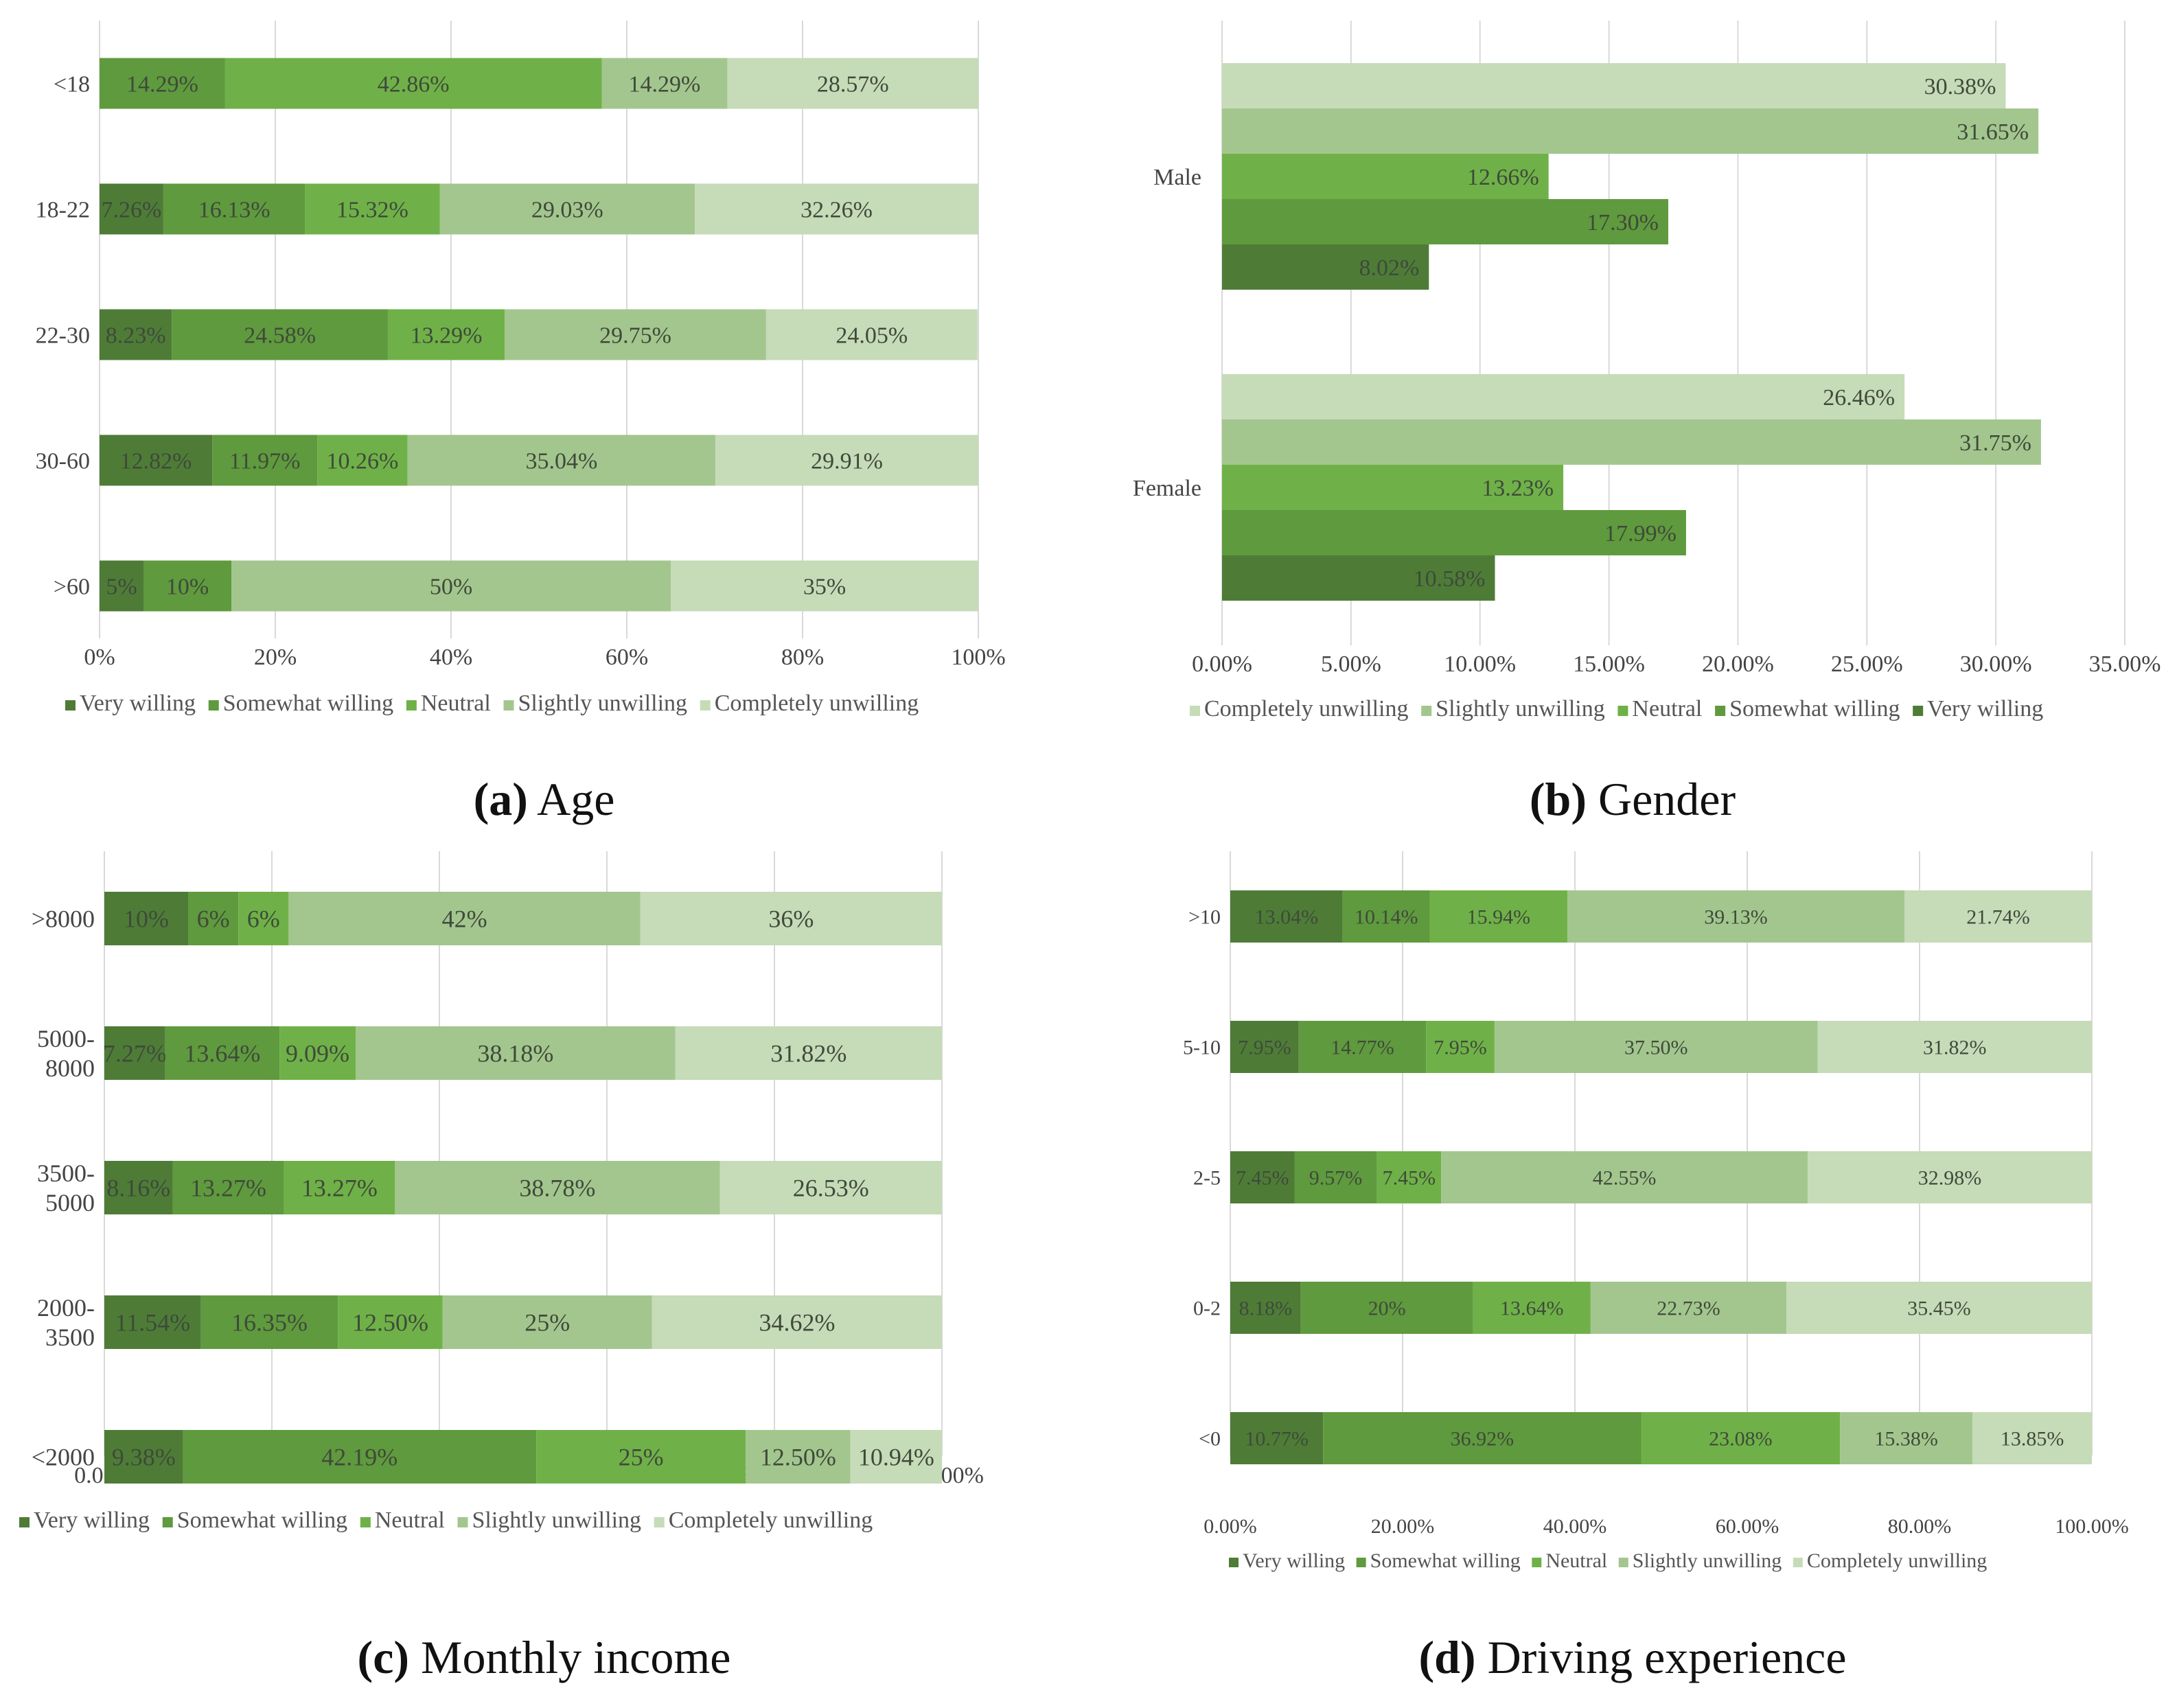 The image size is (2177, 1708). I want to click on data-label: 20%, so click(1387, 1308).